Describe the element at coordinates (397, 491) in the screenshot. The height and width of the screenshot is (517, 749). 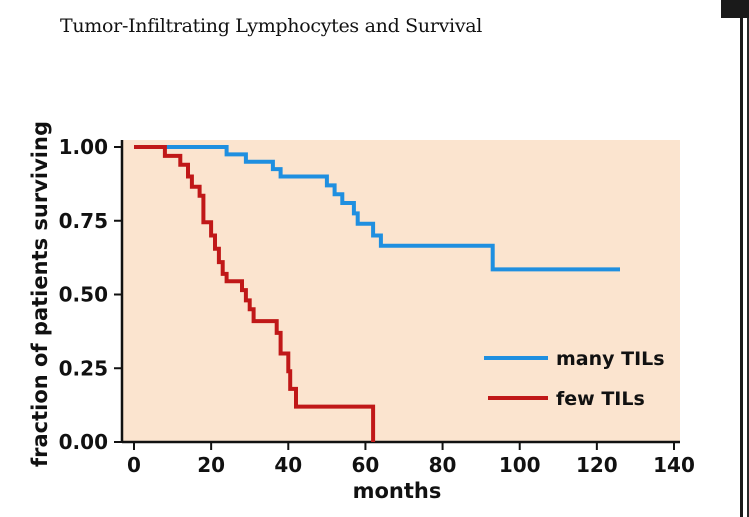
I see `x-axis-label: months` at that location.